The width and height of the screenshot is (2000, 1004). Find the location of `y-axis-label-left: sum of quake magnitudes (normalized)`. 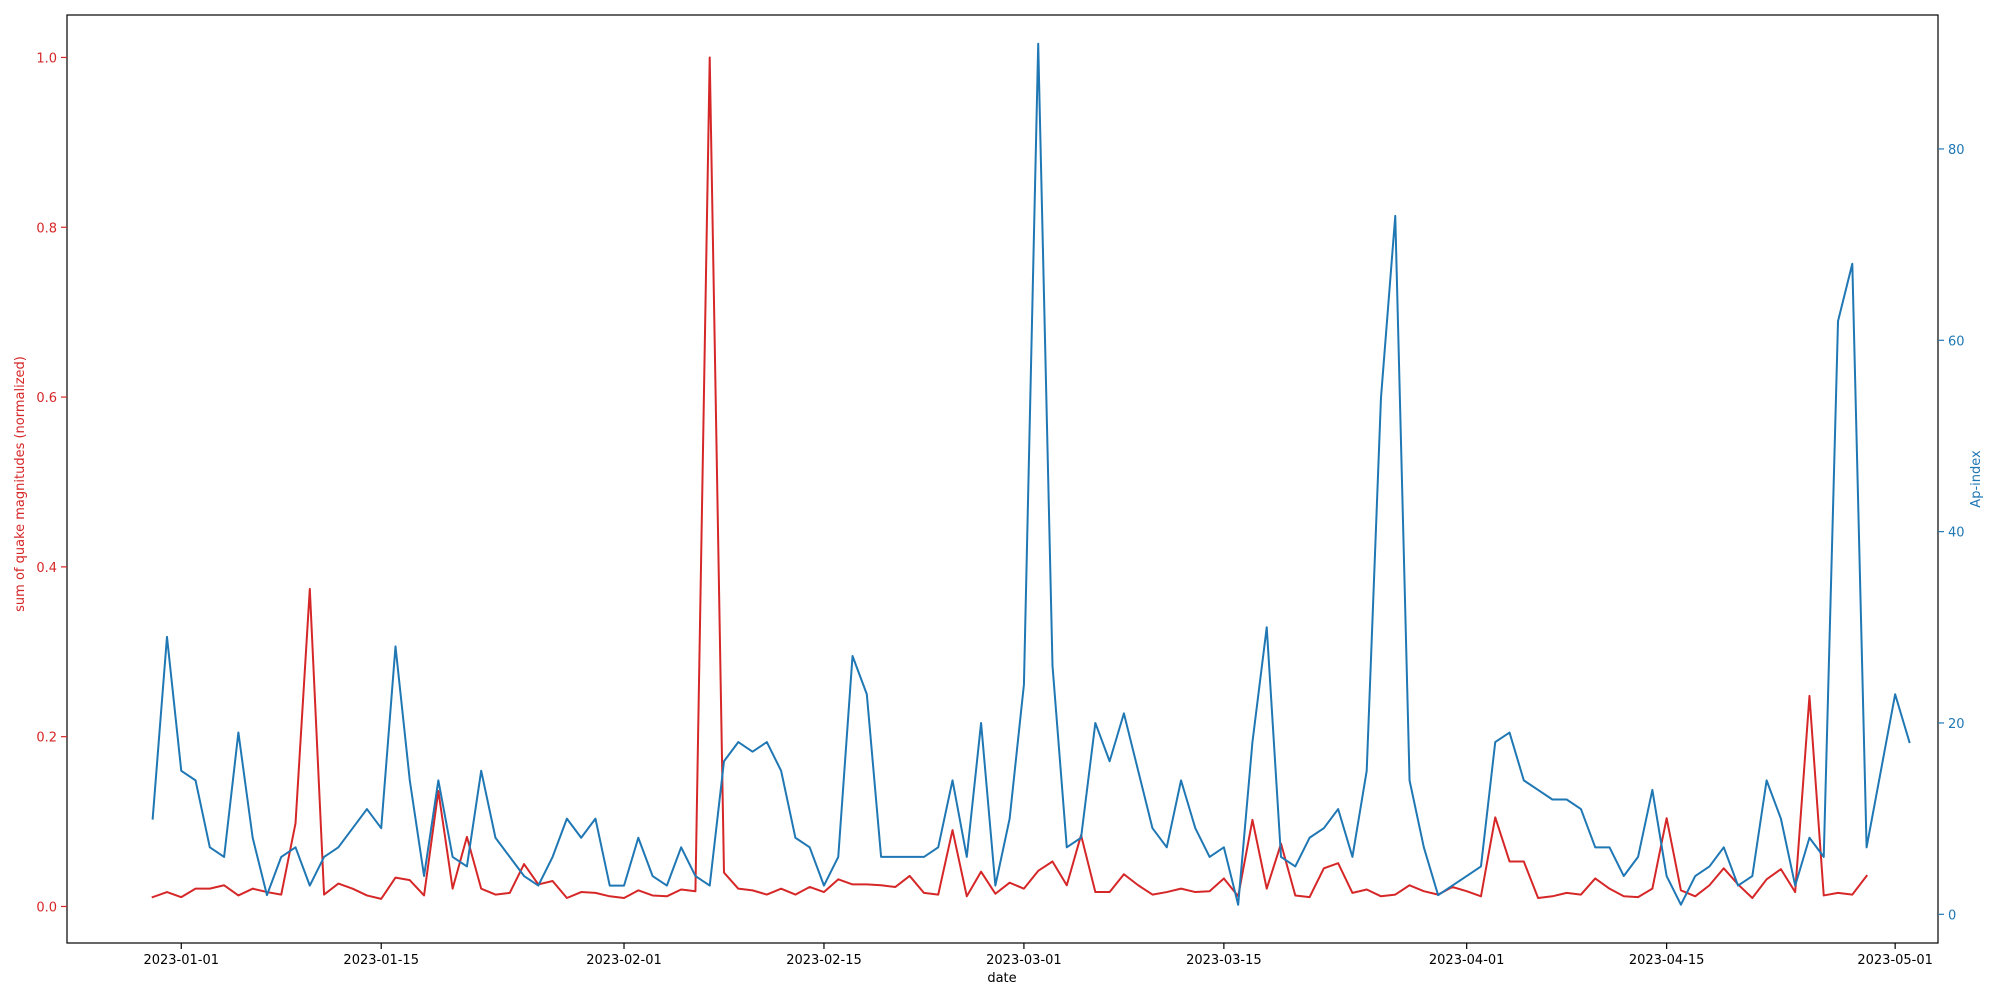

y-axis-label-left: sum of quake magnitudes (normalized) is located at coordinates (20, 484).